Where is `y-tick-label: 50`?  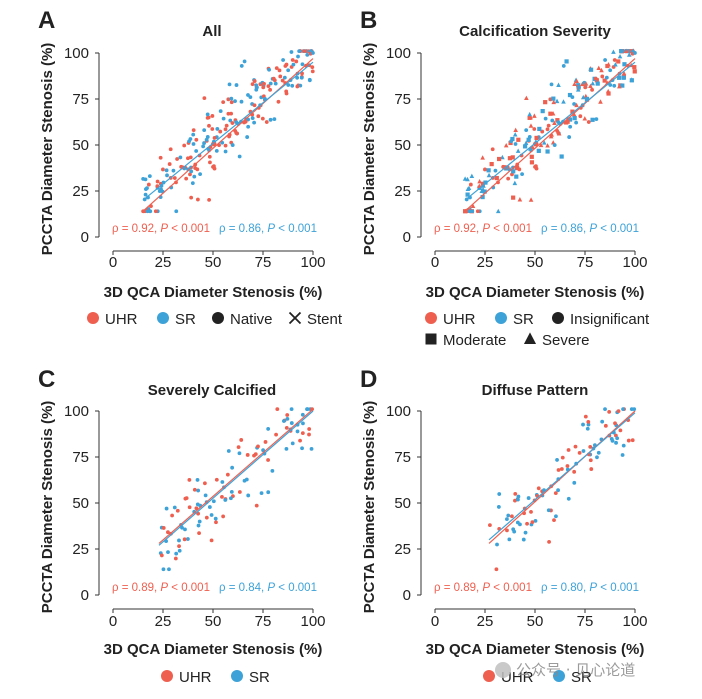
y-tick-label: 50 is located at coordinates (80, 145).